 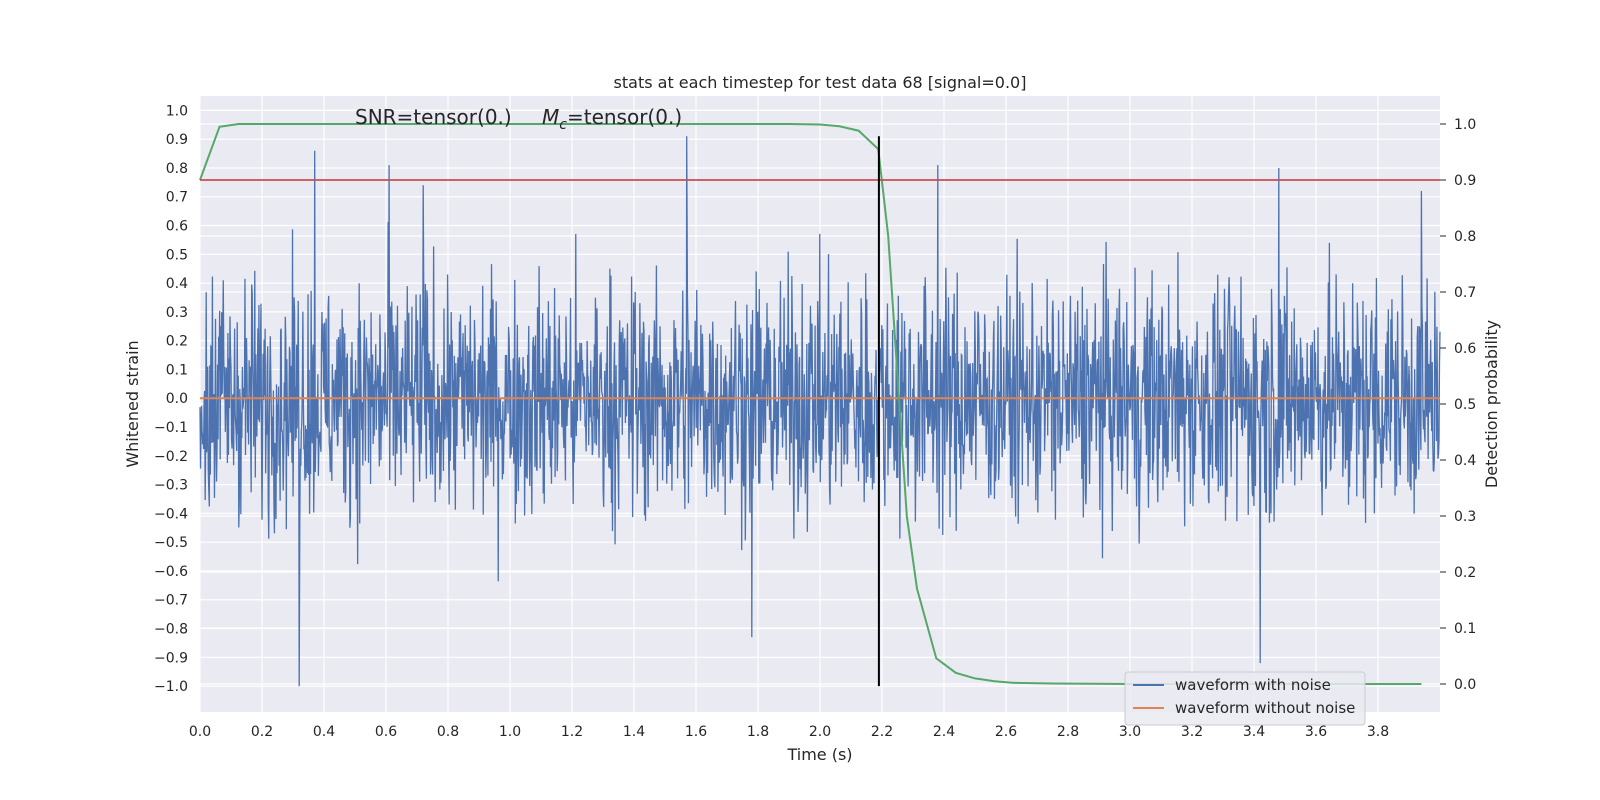 What do you see at coordinates (177, 169) in the screenshot?
I see `y-tick-label: 0.8` at bounding box center [177, 169].